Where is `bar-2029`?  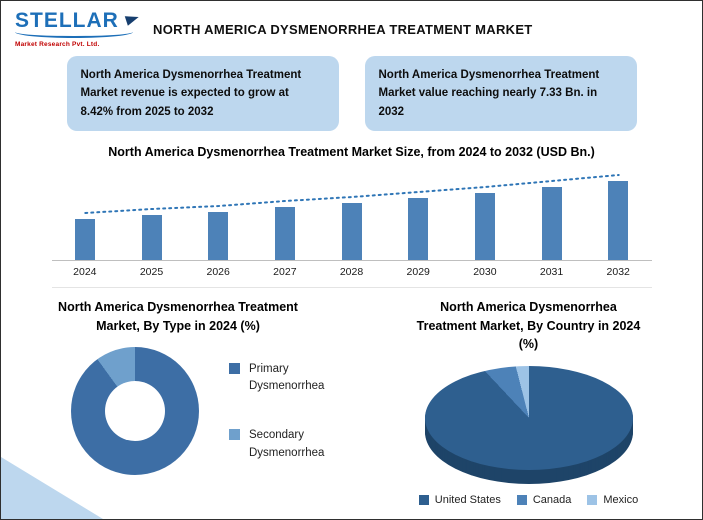 bar-2029 is located at coordinates (418, 228).